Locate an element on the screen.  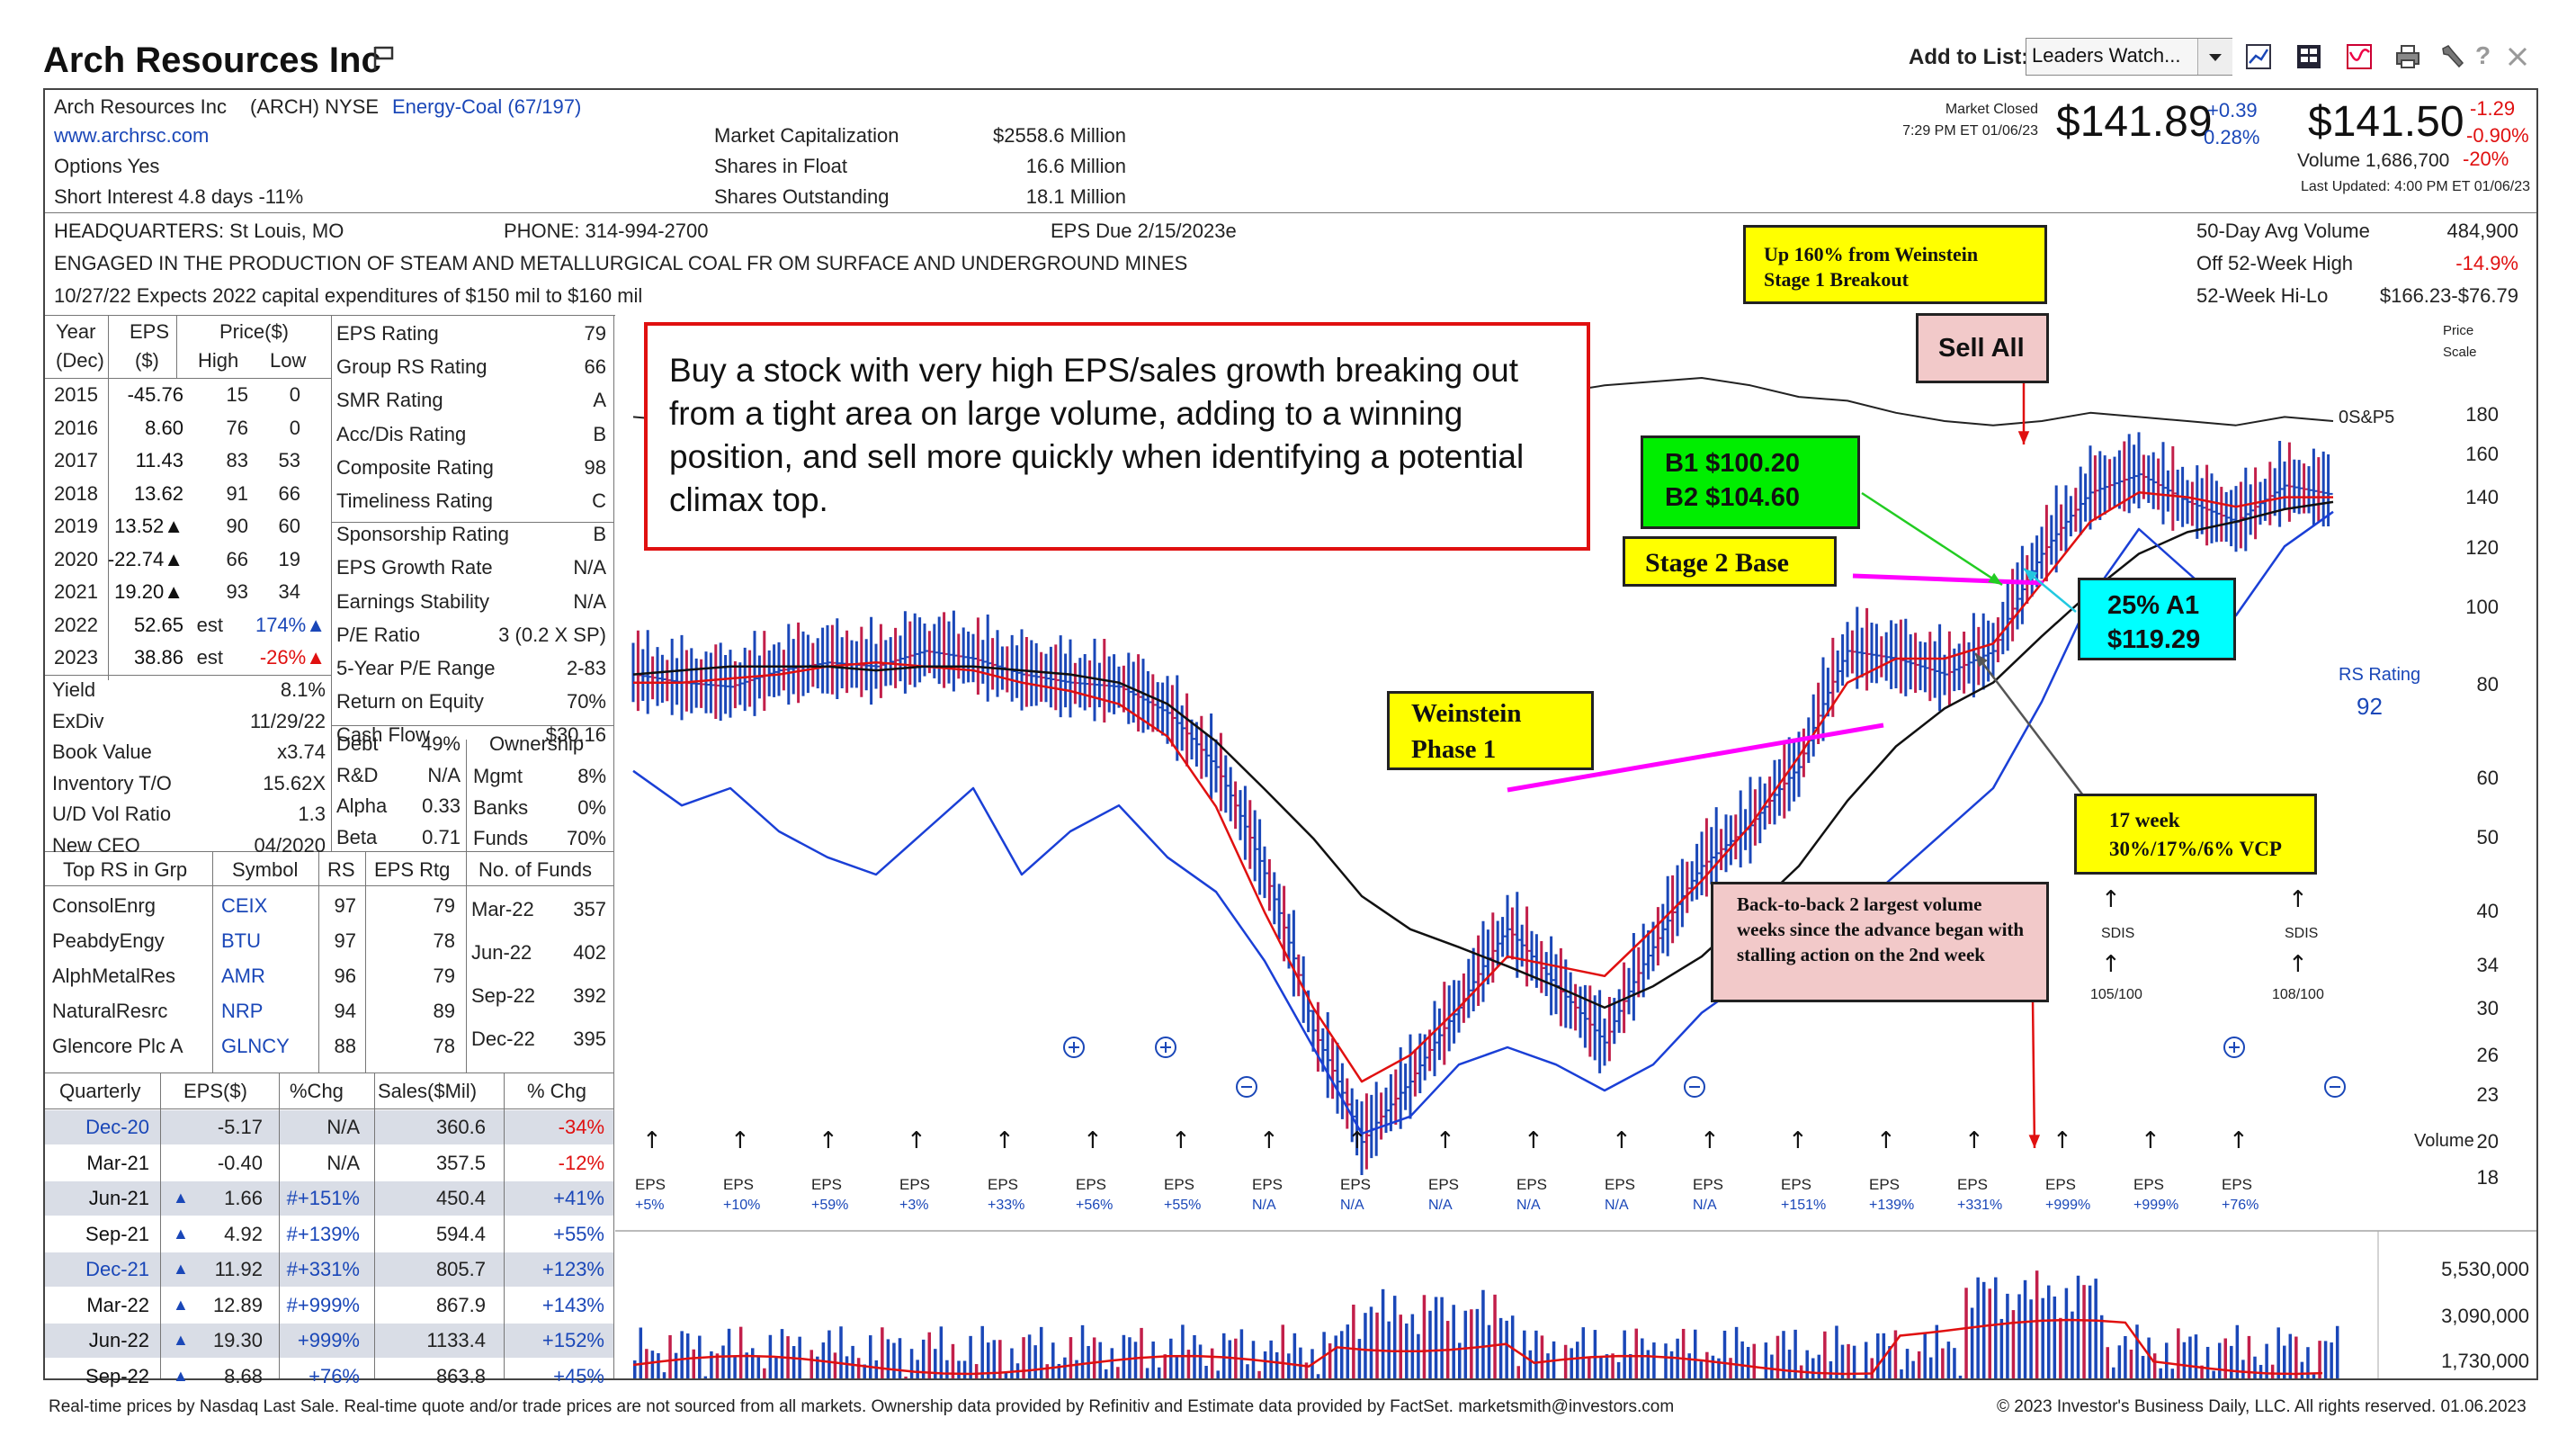
page-title: Arch Resources Inc is located at coordinates (212, 60).